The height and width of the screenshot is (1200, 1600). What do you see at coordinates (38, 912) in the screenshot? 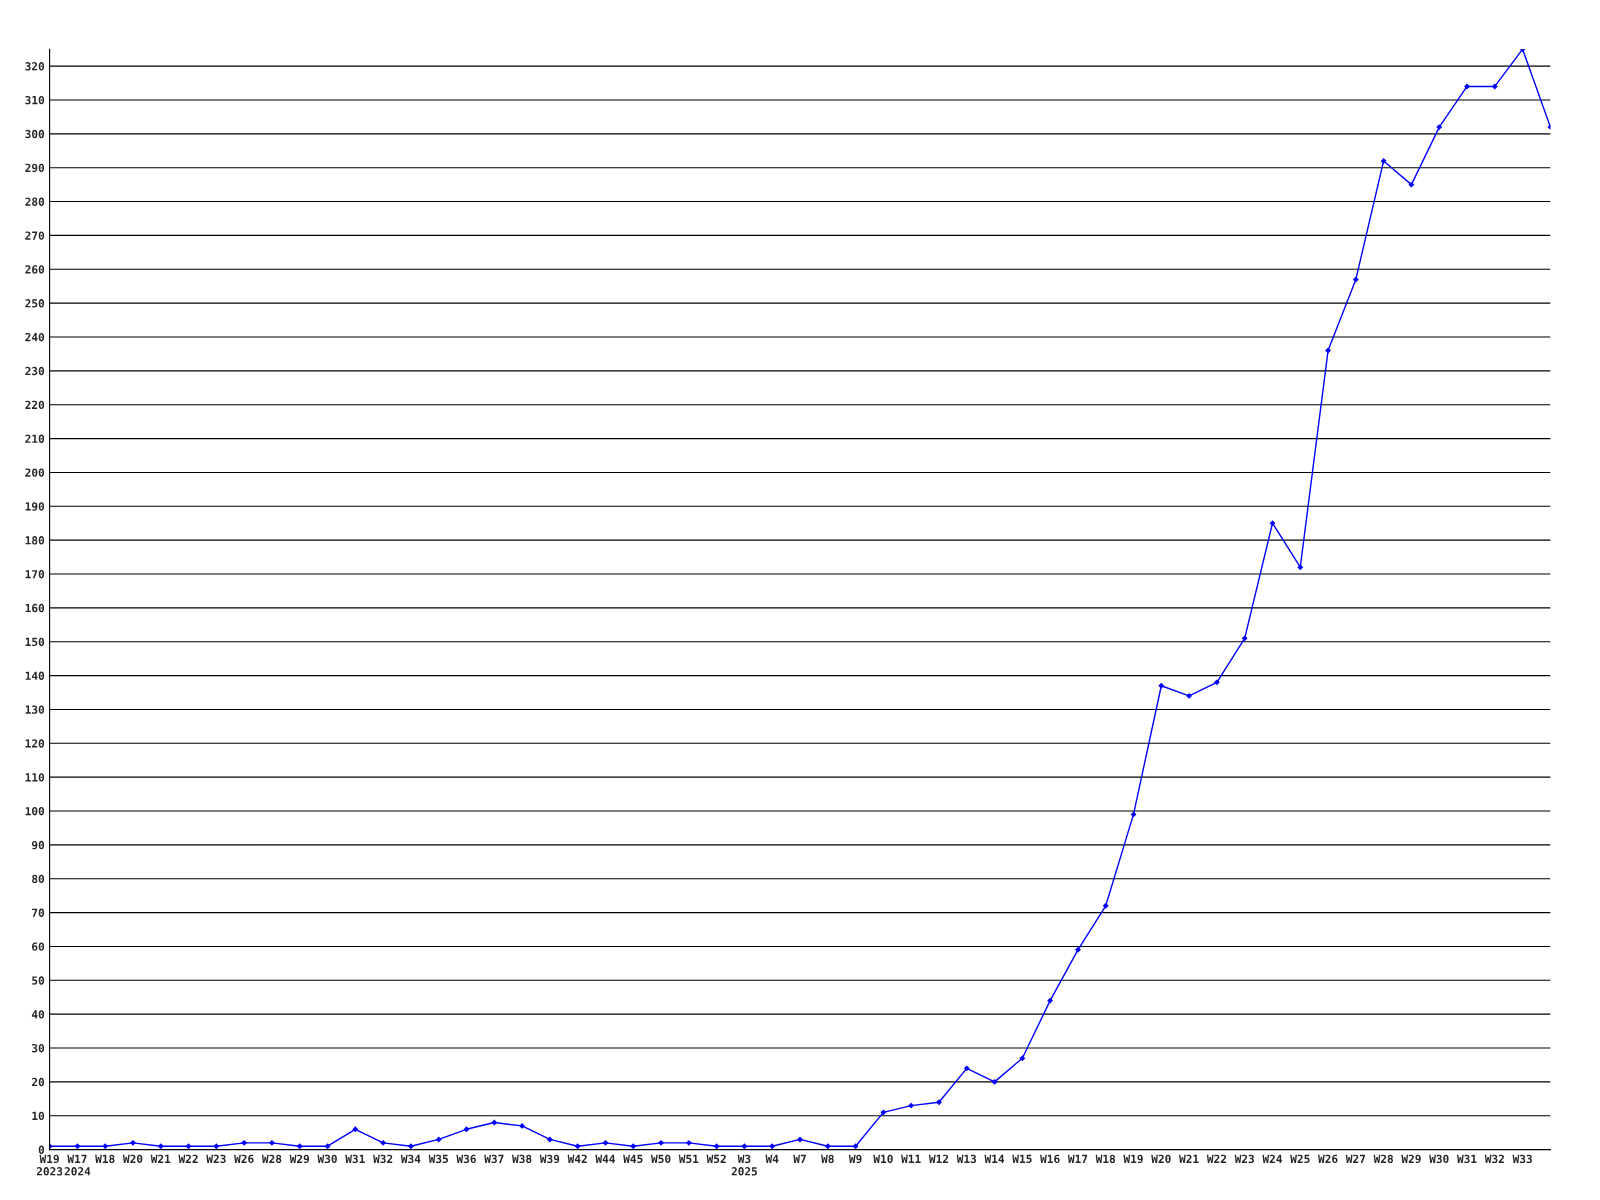
I see `y-tick-label: 70` at bounding box center [38, 912].